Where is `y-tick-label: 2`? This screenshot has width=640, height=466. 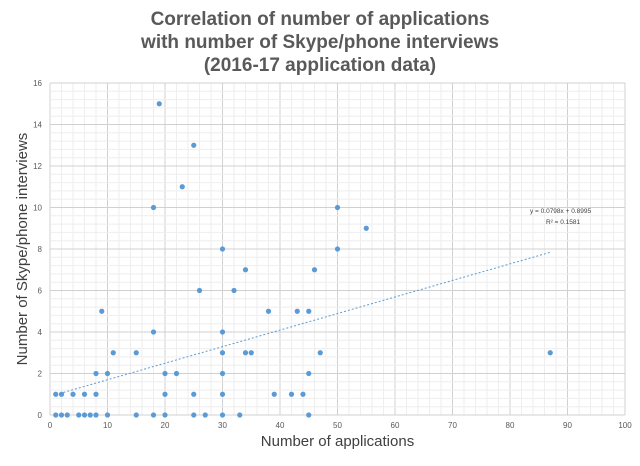 y-tick-label: 2 is located at coordinates (40, 374).